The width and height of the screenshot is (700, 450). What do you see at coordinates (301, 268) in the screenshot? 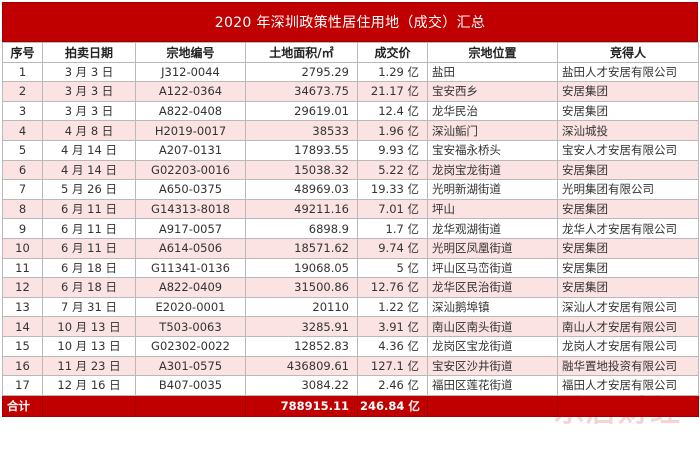
I see `cell-area: 19068.05` at bounding box center [301, 268].